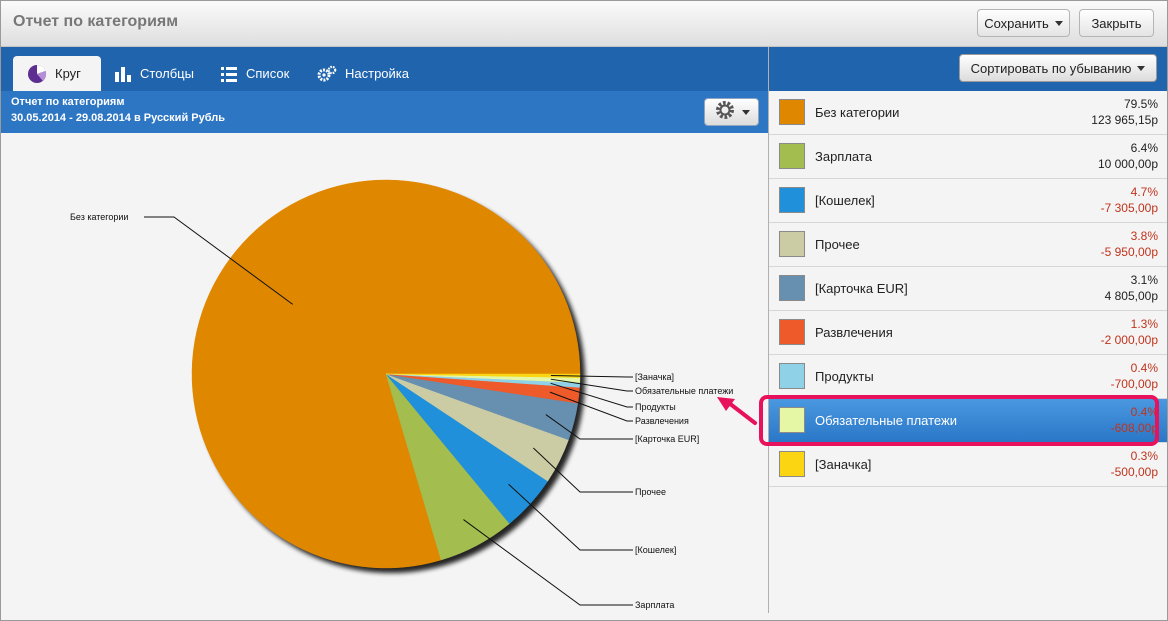  Describe the element at coordinates (1144, 148) in the screenshot. I see `category-percent: 6.4%` at that location.